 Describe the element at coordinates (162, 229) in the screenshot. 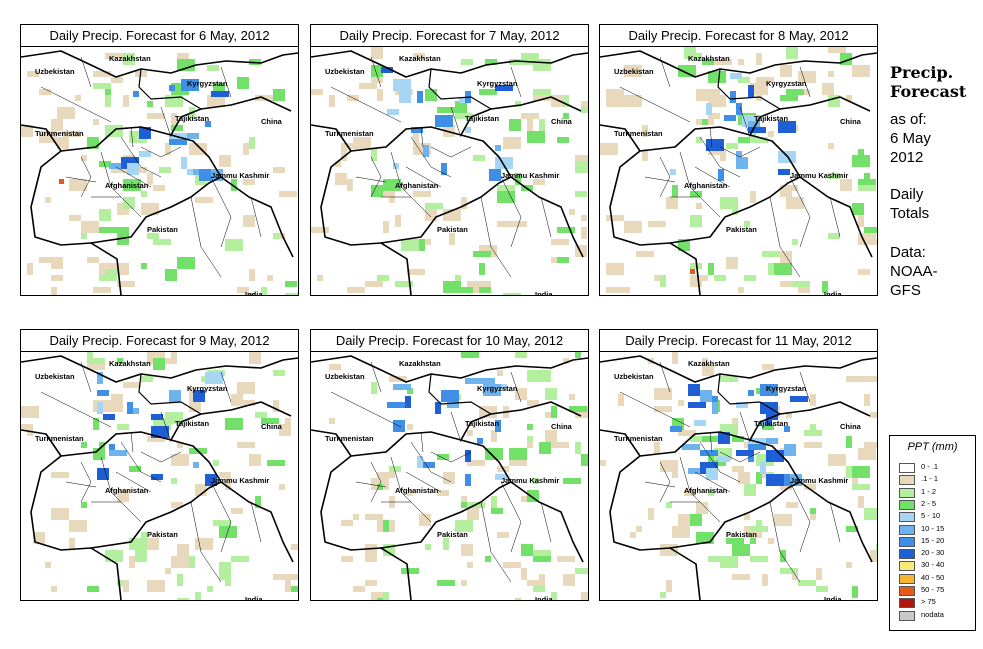

I see `map-label-pakistan: Pakistan` at that location.